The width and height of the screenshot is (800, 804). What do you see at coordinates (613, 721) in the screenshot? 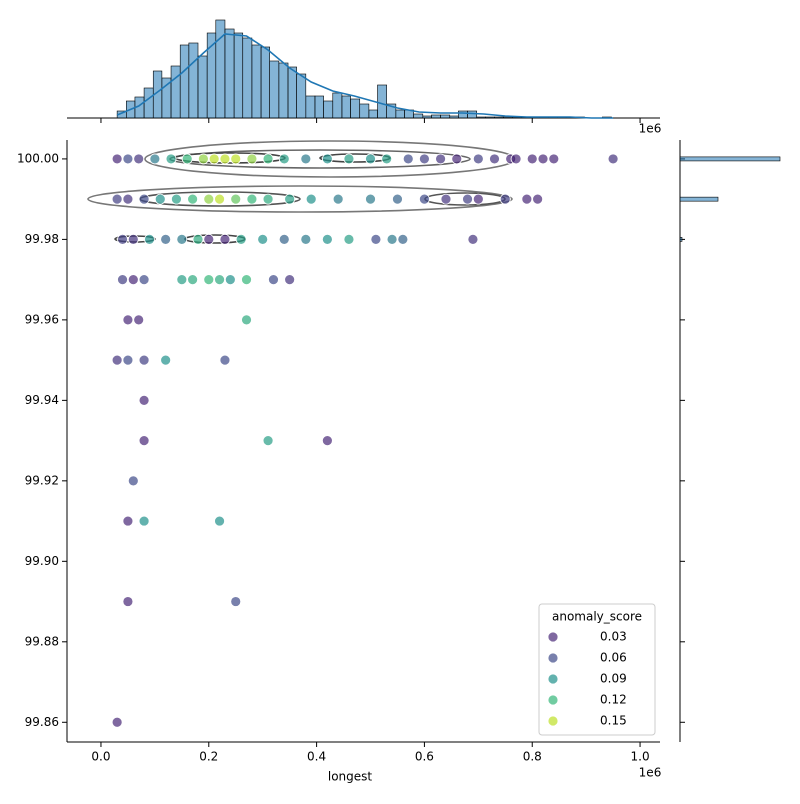
I see `legend-label: 0.15` at bounding box center [613, 721].